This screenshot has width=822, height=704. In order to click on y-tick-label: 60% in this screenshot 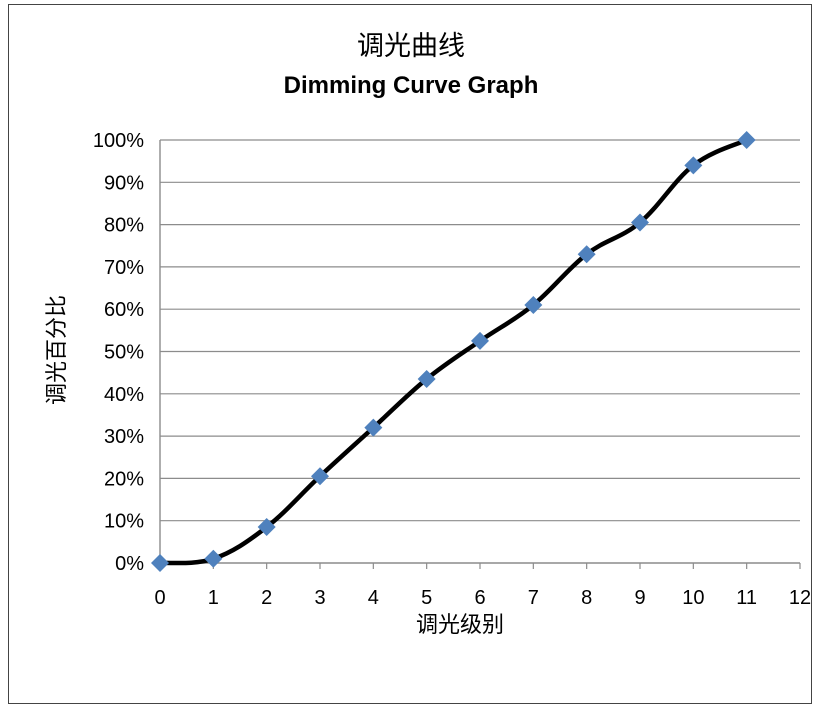, I will do `click(124, 310)`.